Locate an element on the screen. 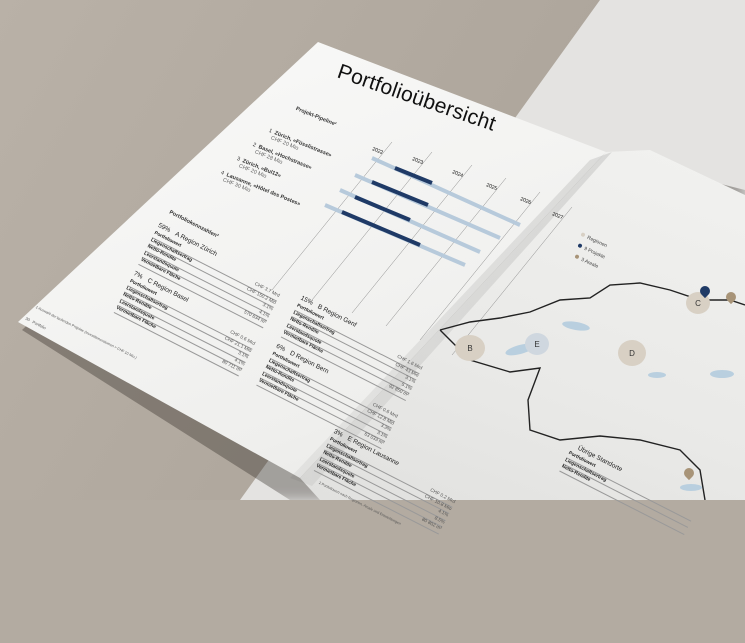 The image size is (745, 643). year-label: 2022 is located at coordinates (377, 151).